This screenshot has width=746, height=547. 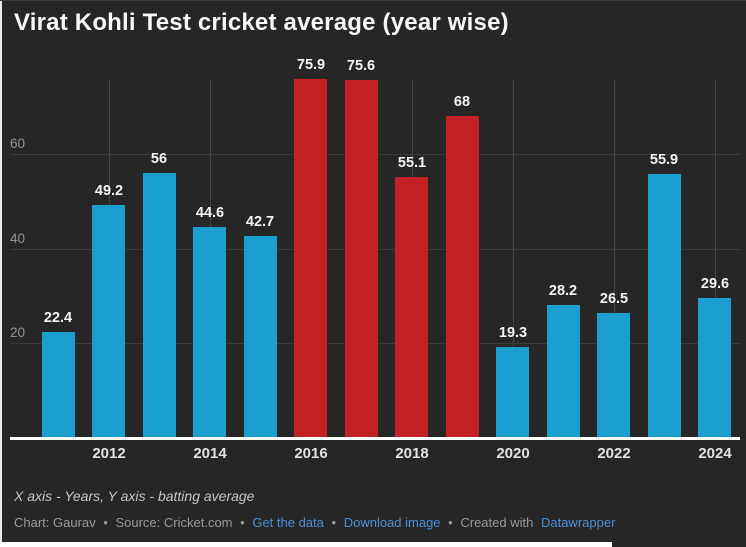 I want to click on bar-2014, so click(x=209, y=332).